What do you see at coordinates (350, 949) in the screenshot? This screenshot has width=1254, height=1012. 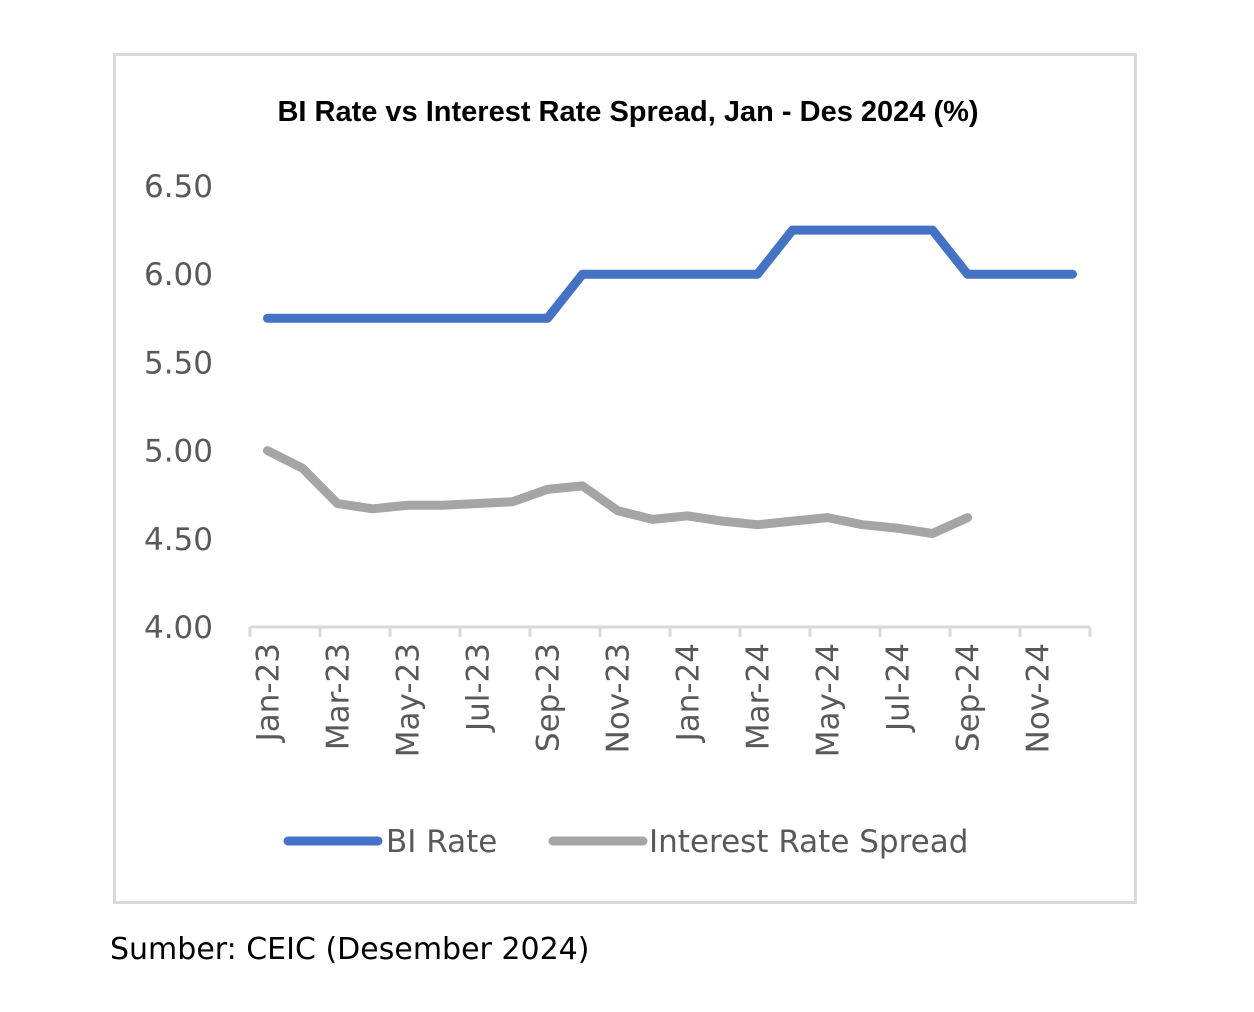 I see `source-note: Sumber: CEIC (Desember 2024)` at bounding box center [350, 949].